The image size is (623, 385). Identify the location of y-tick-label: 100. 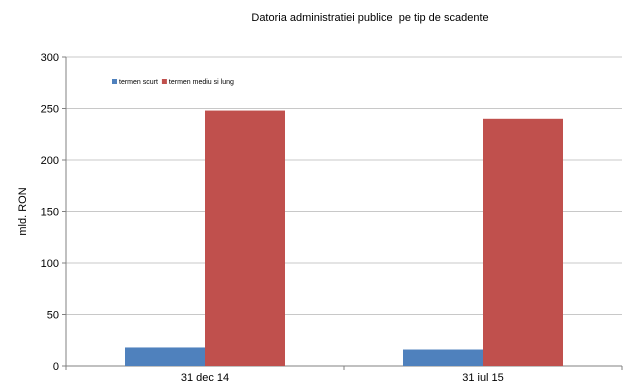
(50, 264).